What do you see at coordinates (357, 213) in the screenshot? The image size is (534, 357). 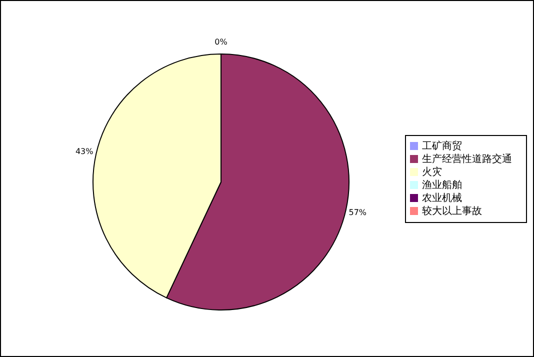 I see `data-label: 57%` at bounding box center [357, 213].